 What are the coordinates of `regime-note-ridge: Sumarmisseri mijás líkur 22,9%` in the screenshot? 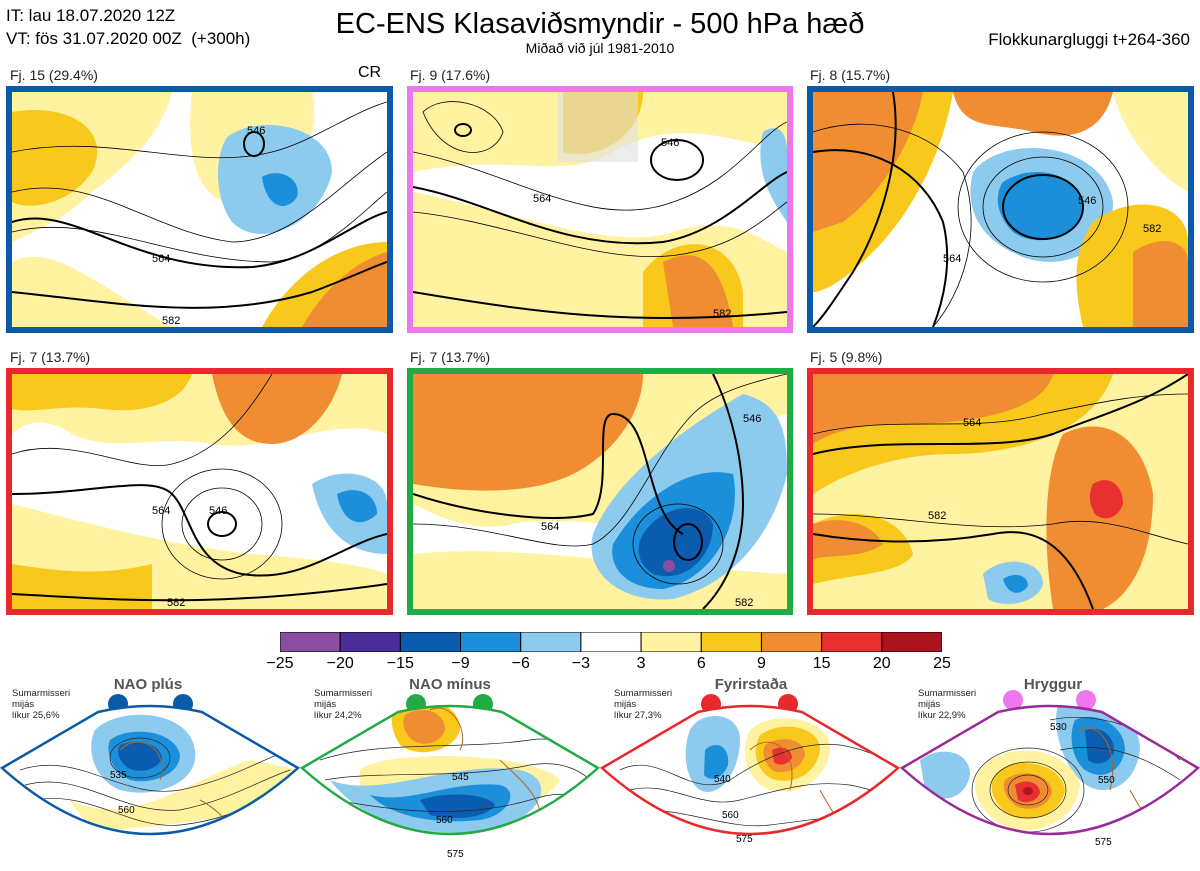 It's located at (947, 704).